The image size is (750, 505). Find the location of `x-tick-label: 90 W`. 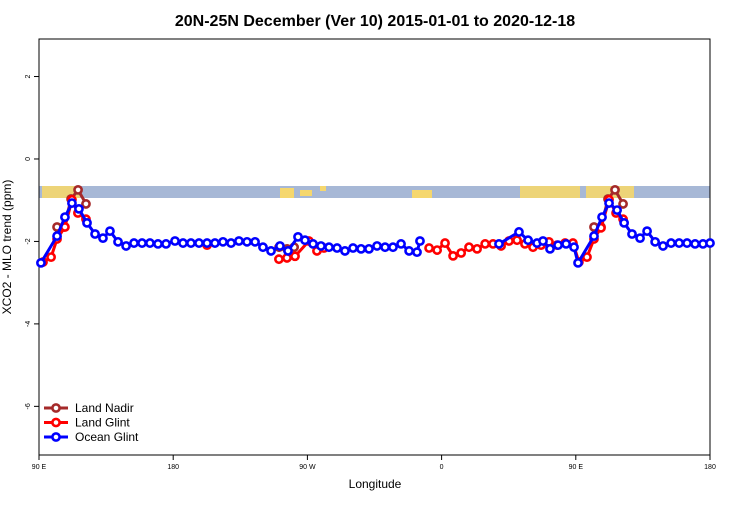

x-tick-label: 90 W is located at coordinates (307, 467).